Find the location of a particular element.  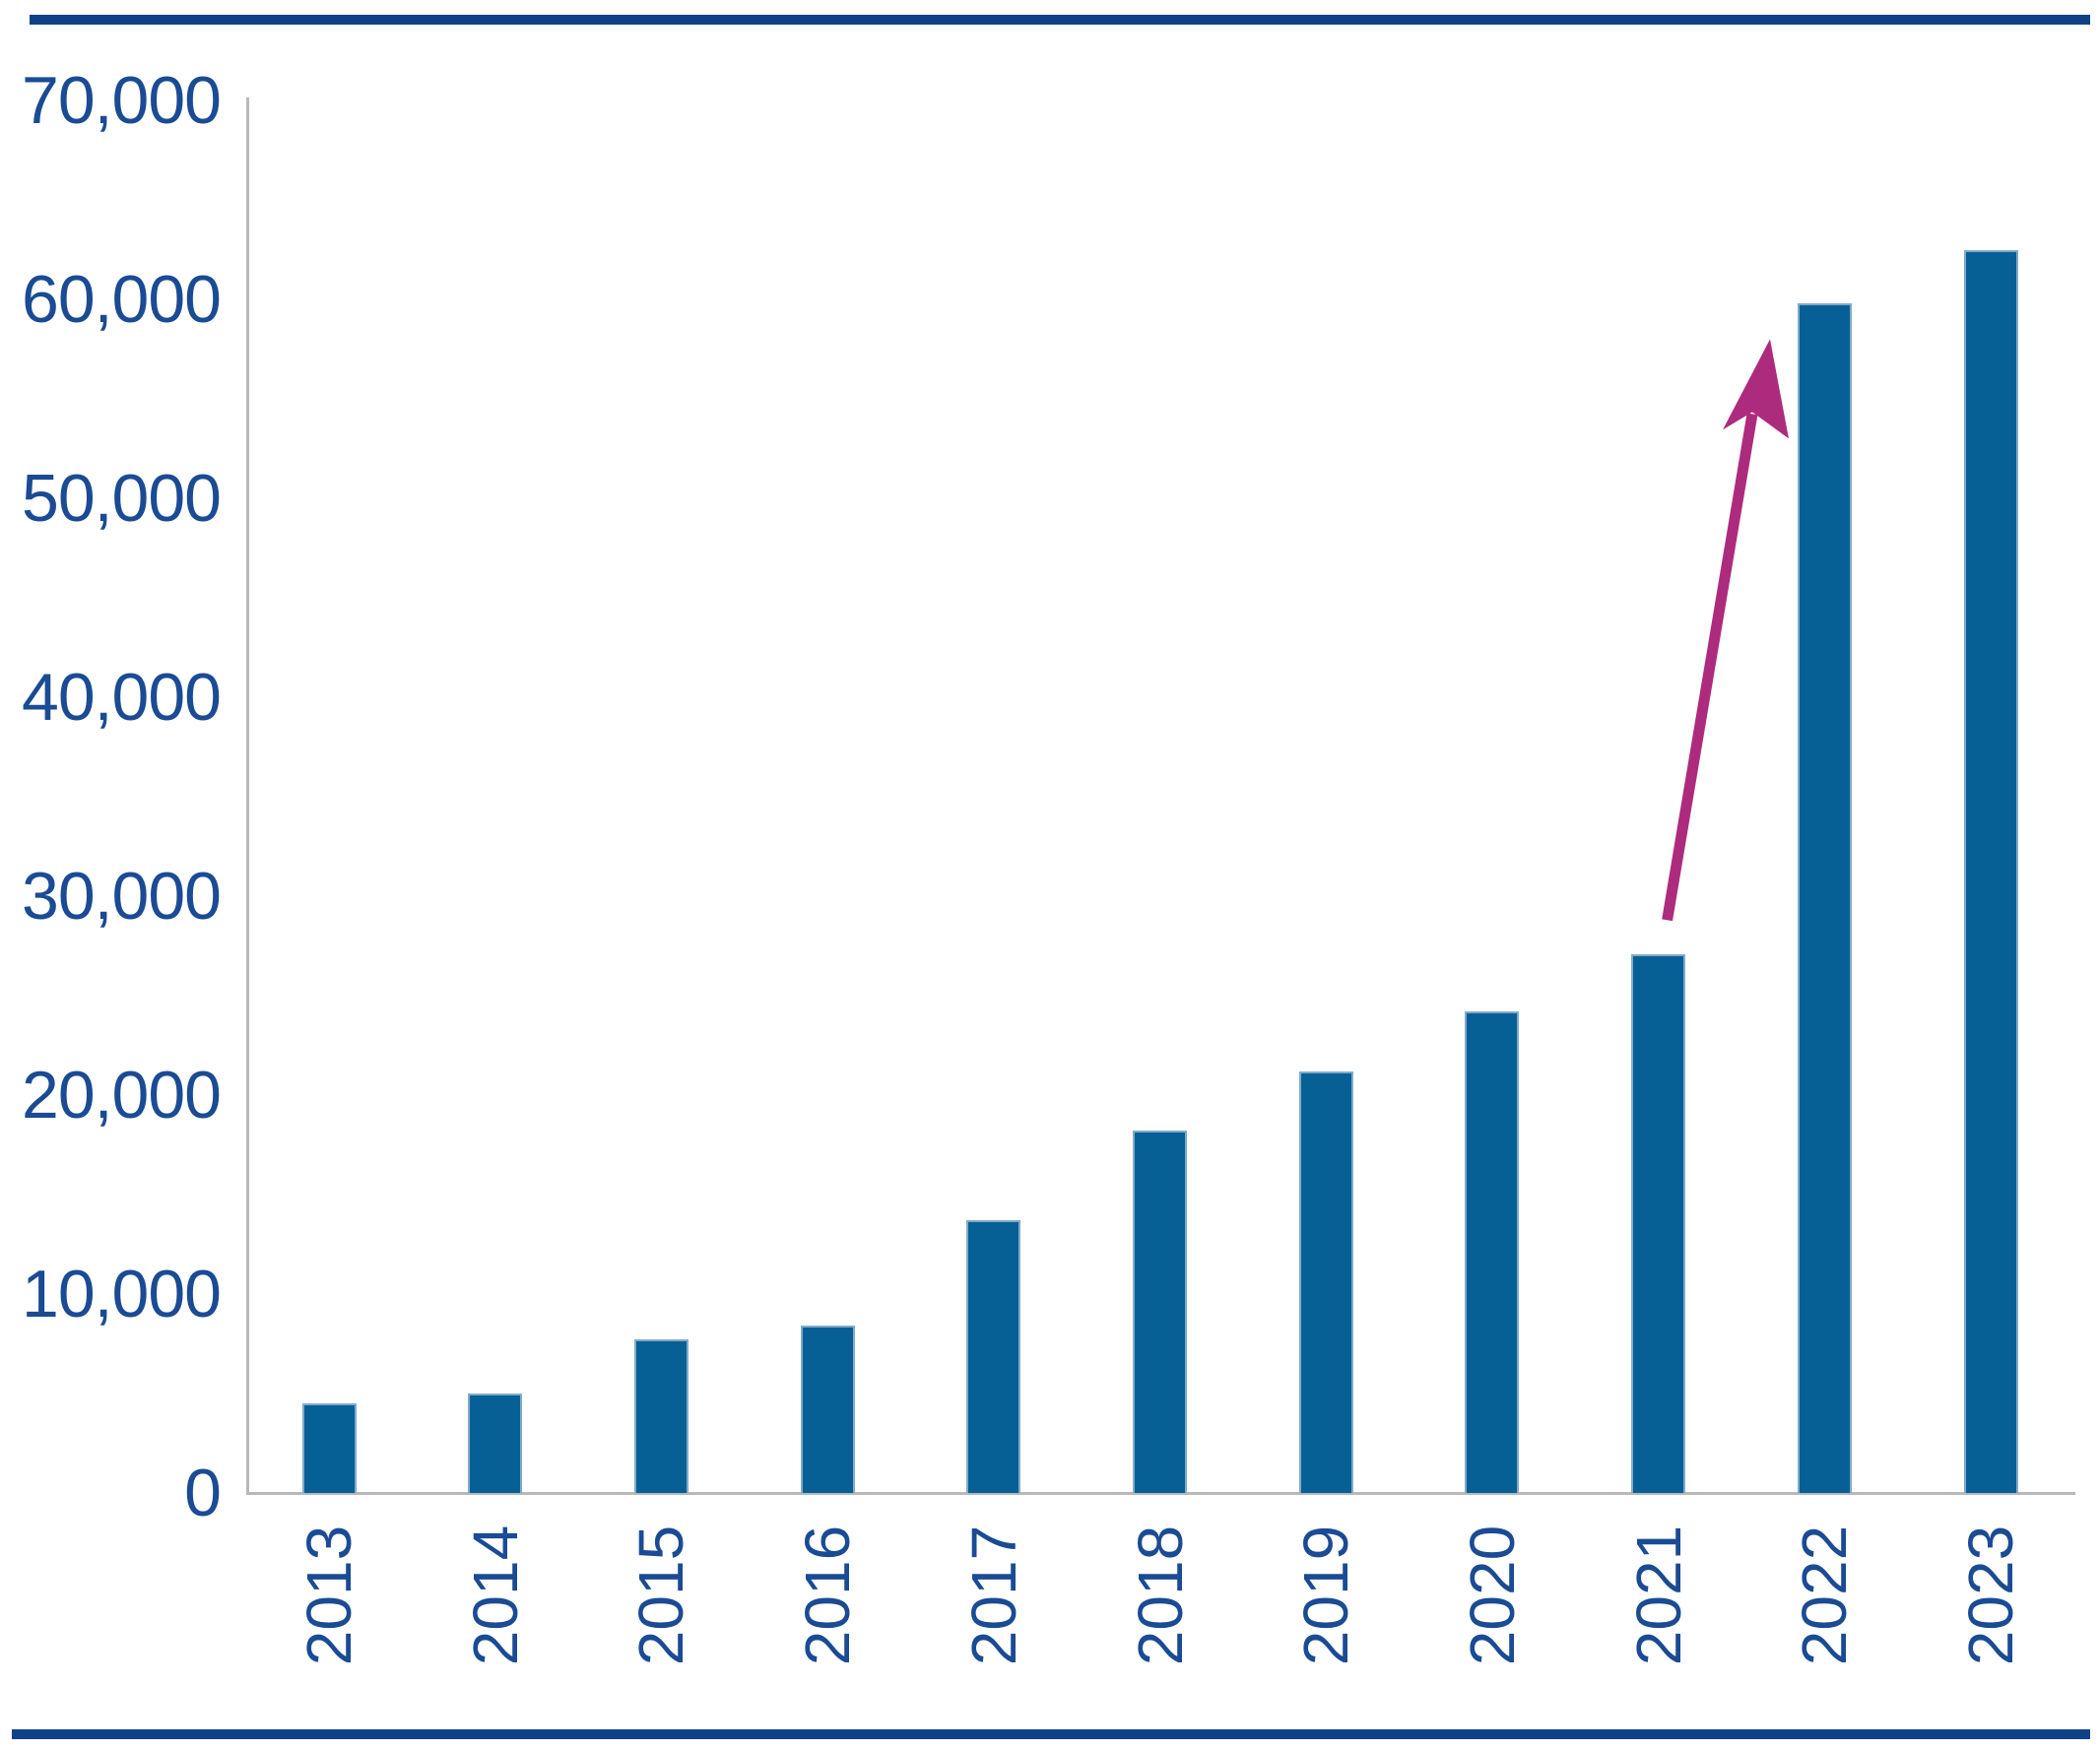

bar-2023 is located at coordinates (1991, 871).